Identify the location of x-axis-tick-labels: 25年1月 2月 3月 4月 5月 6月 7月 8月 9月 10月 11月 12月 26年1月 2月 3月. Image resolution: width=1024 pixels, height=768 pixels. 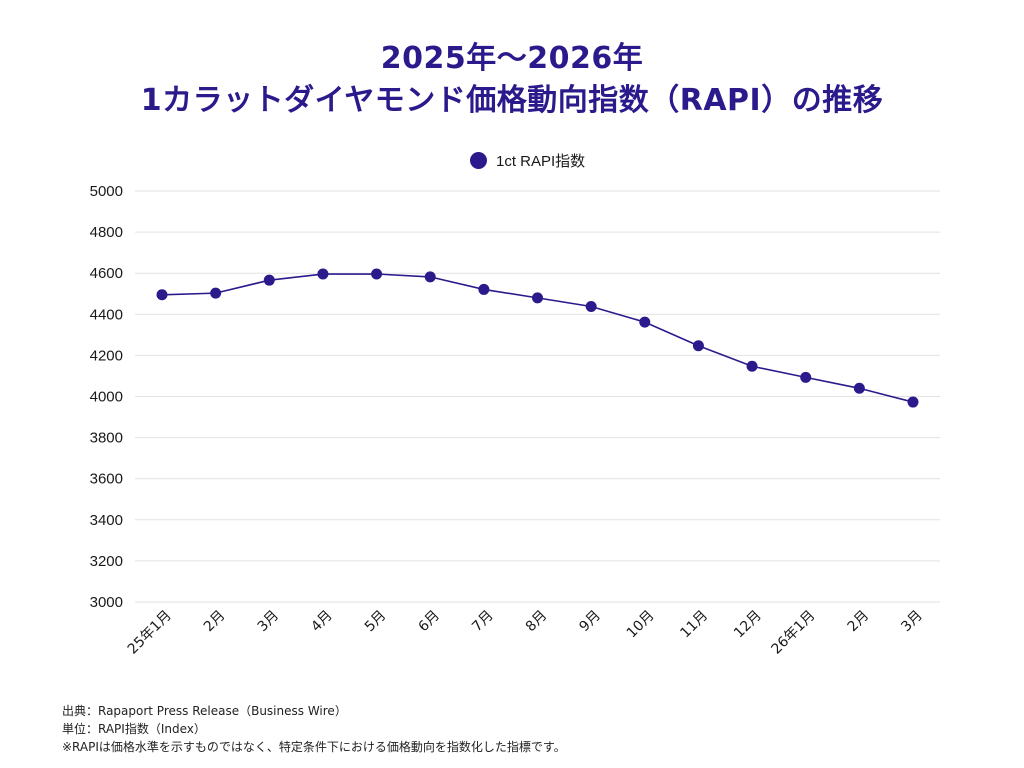
(525, 633).